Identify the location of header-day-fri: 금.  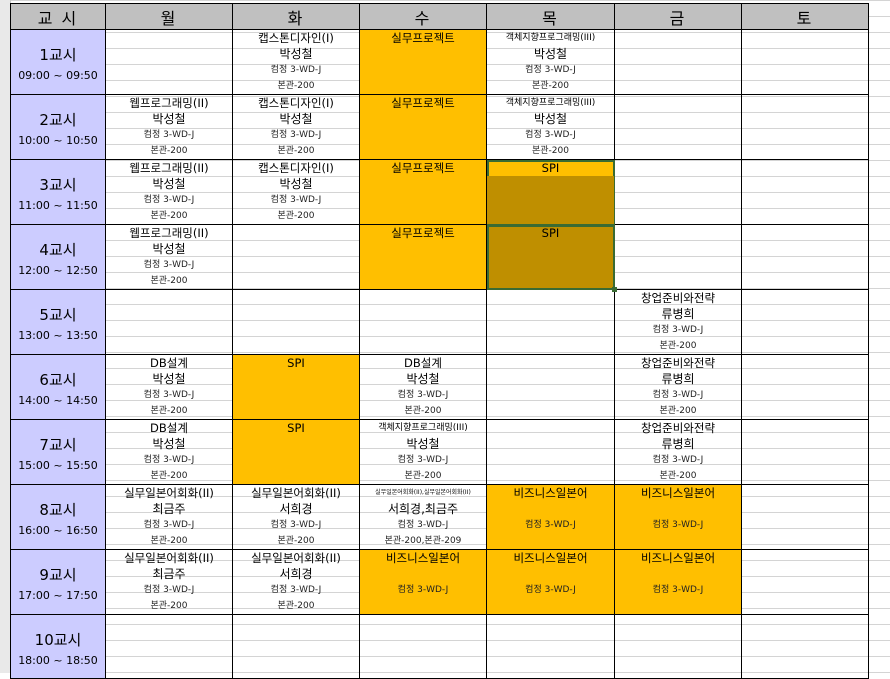
(678, 16).